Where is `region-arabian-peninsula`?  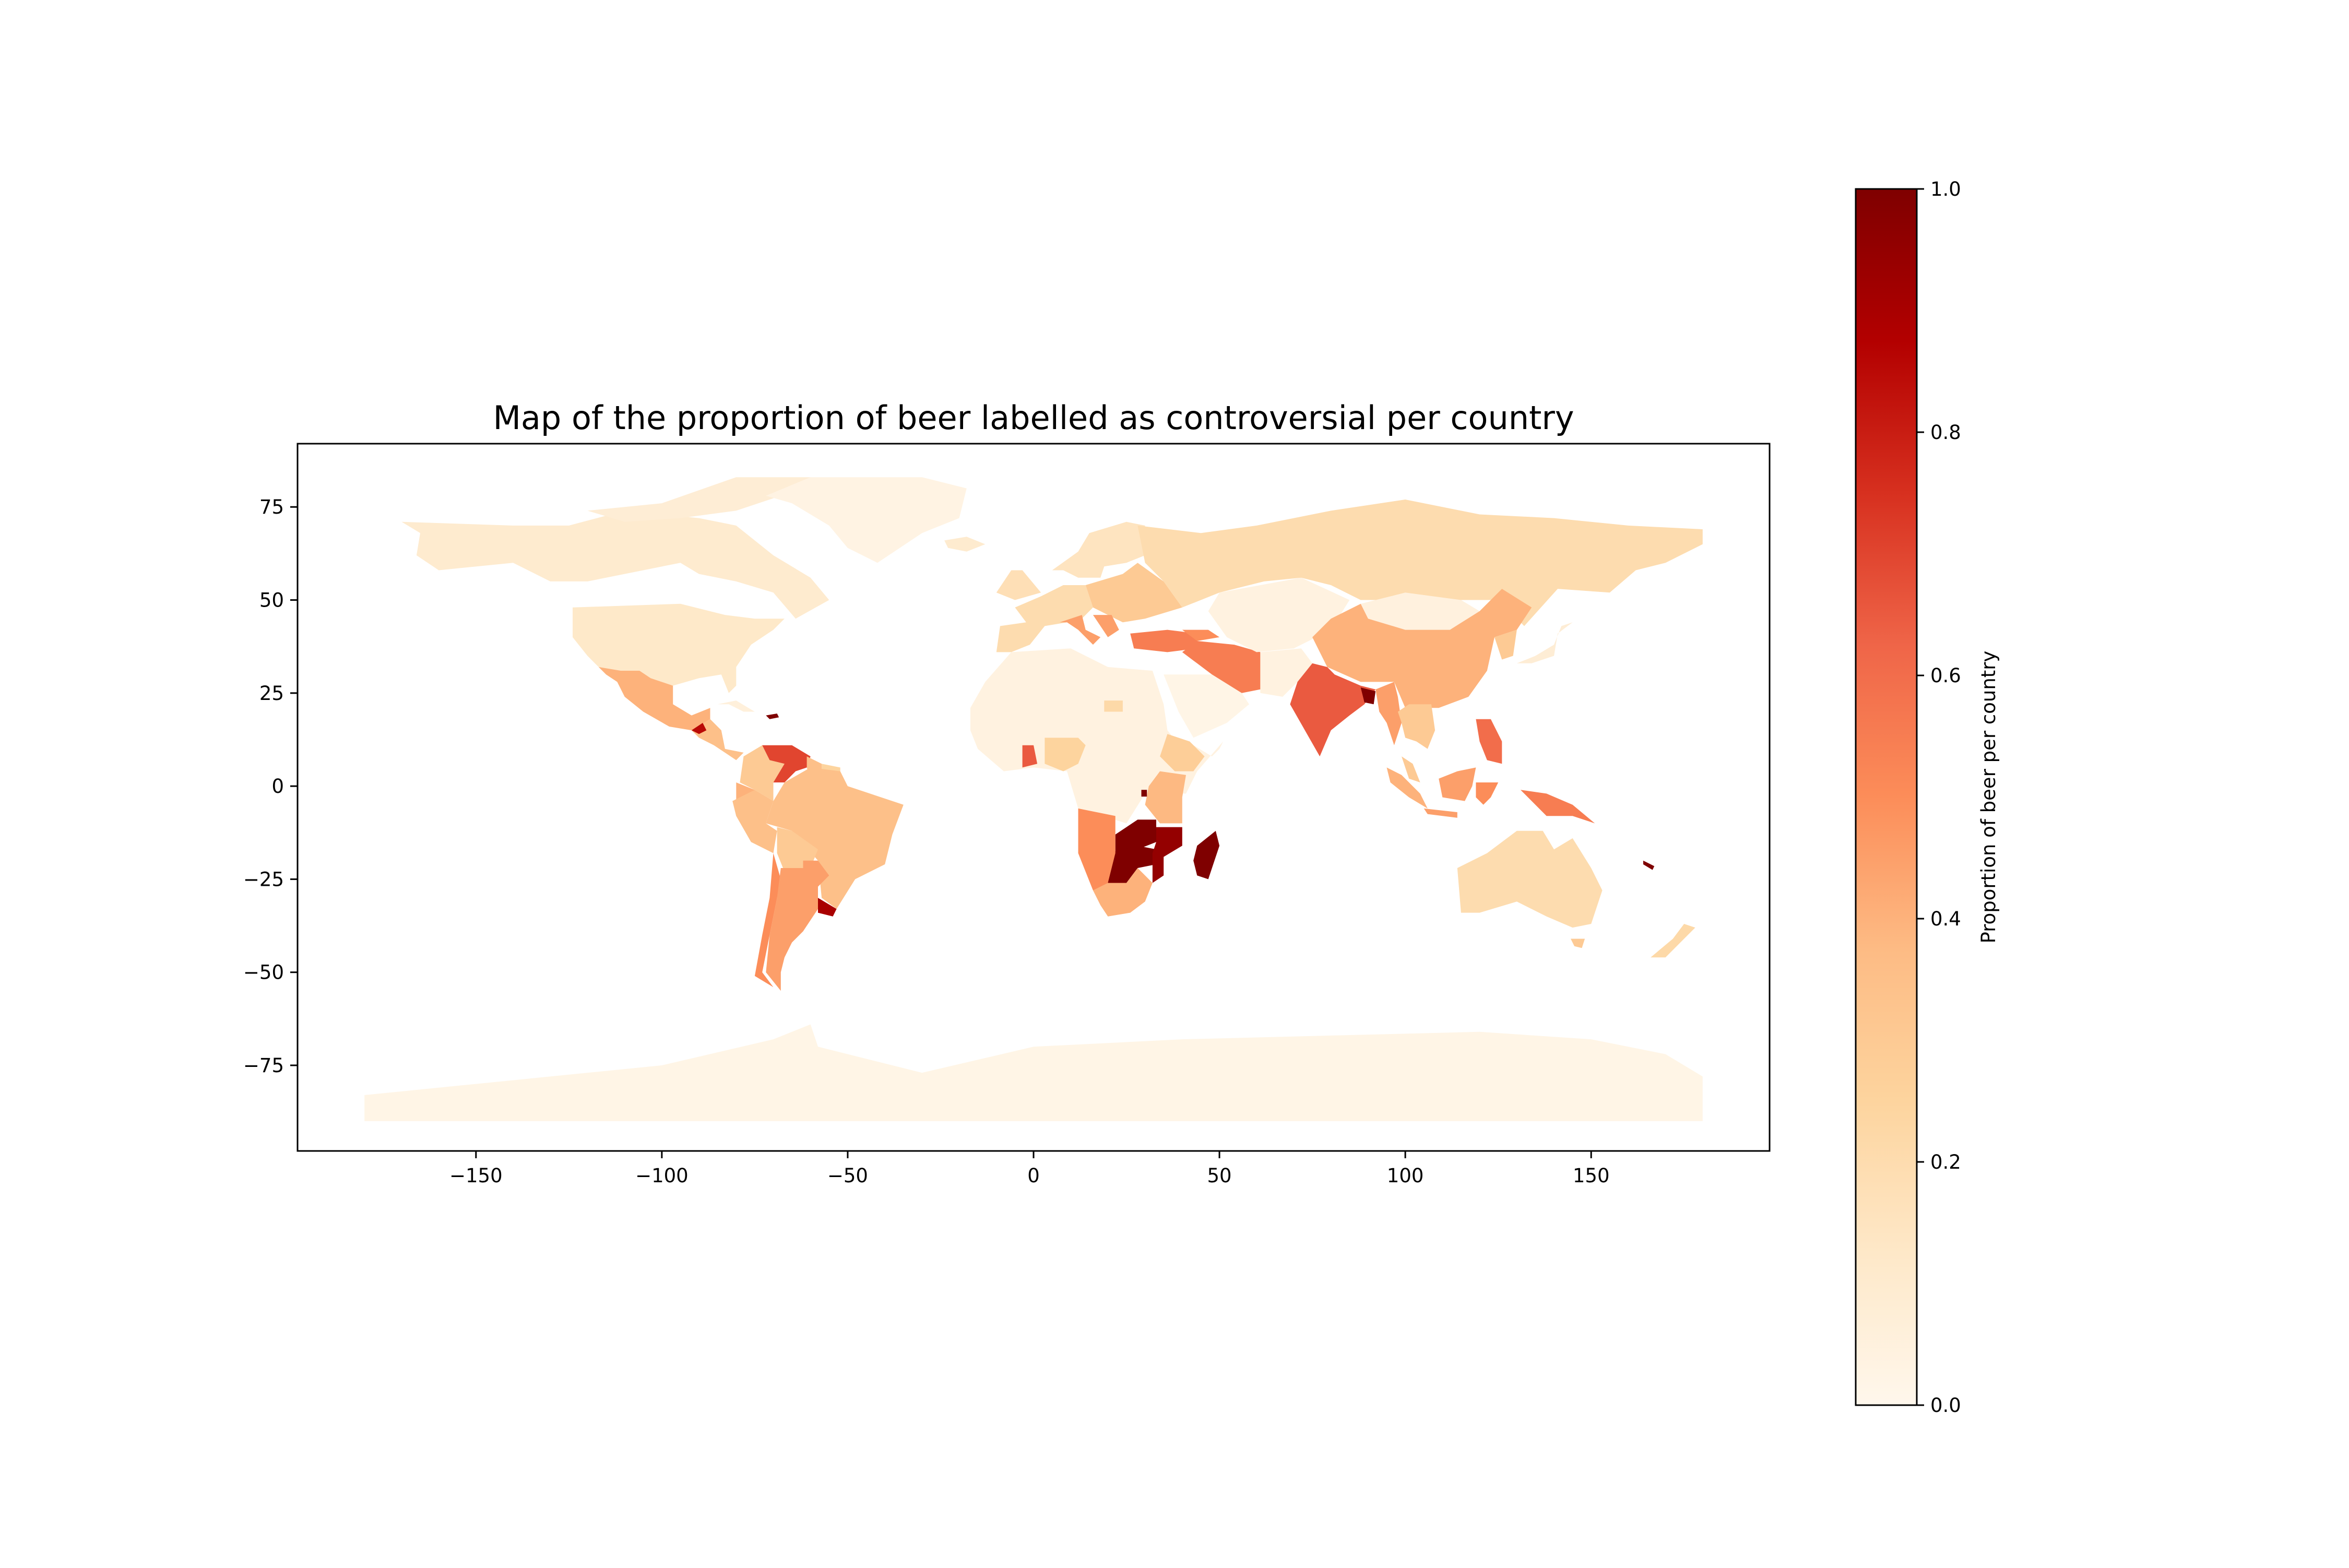 region-arabian-peninsula is located at coordinates (1206, 706).